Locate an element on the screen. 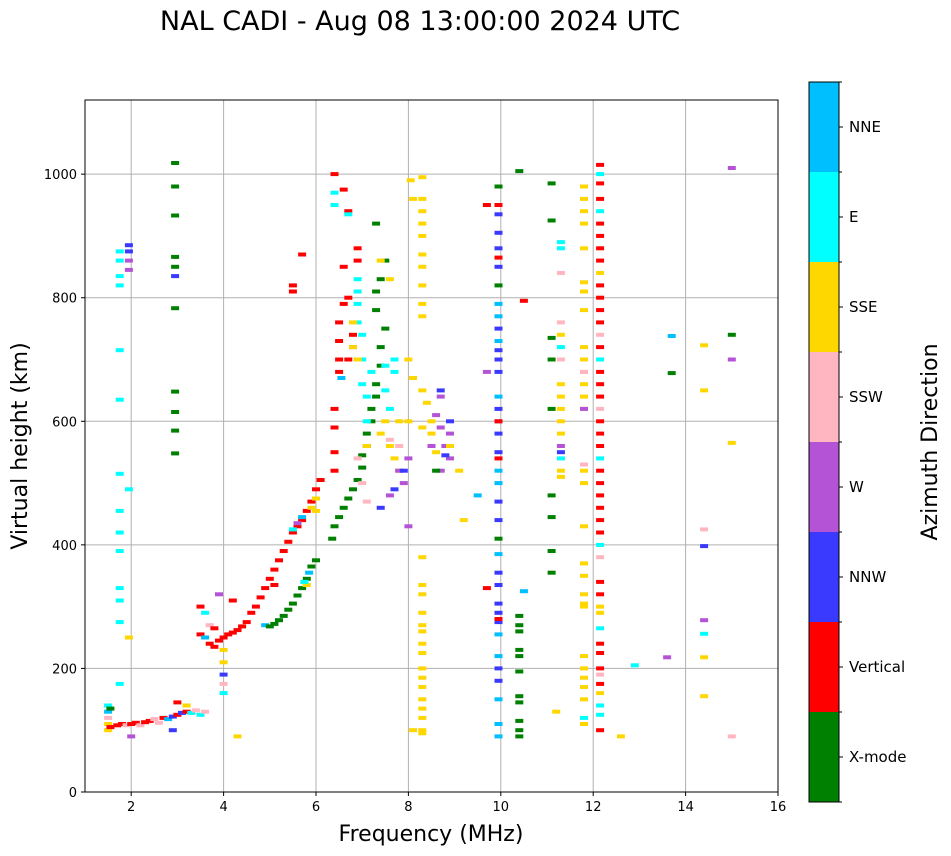 The width and height of the screenshot is (951, 856). colorbar-tick-label: Vertical is located at coordinates (877, 667).